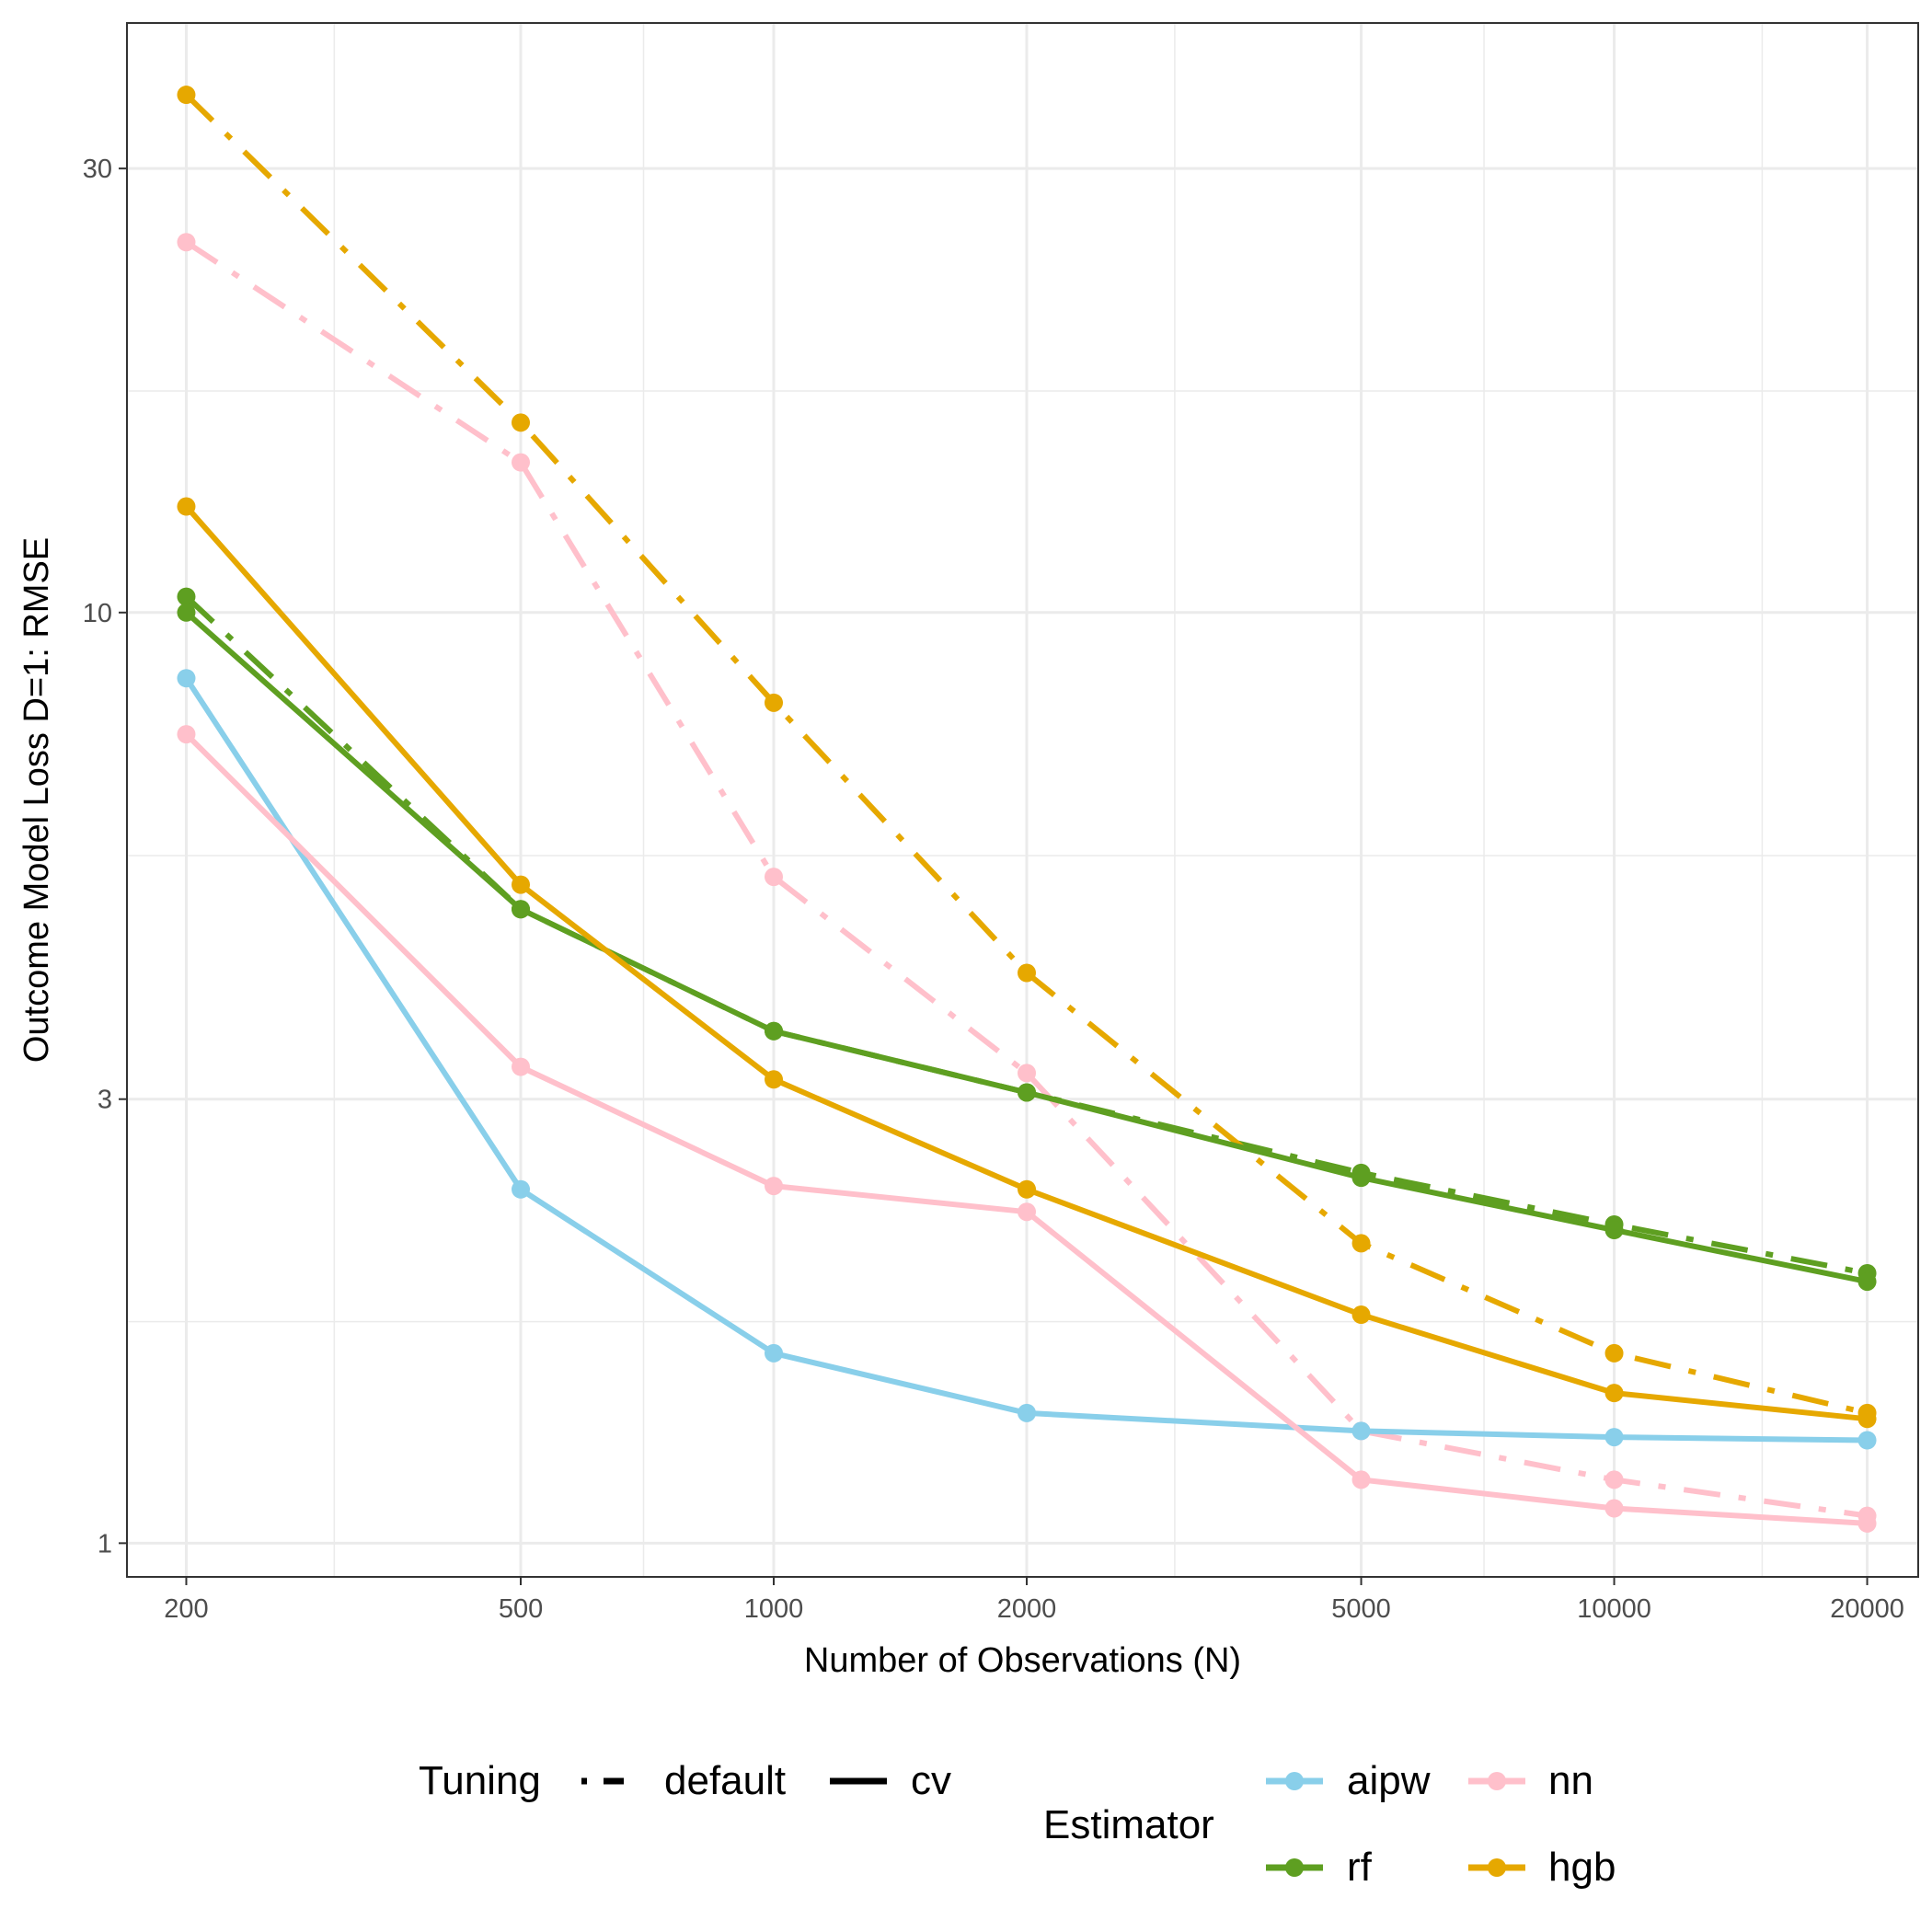 Image resolution: width=1932 pixels, height=1932 pixels. Describe the element at coordinates (1614, 1609) in the screenshot. I see `x-tick-label: 10000` at that location.